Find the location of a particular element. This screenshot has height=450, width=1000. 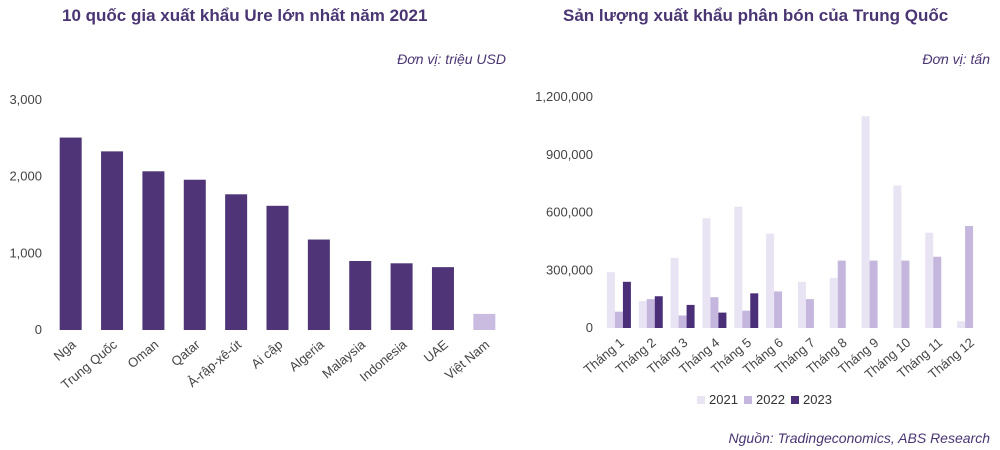

chart1-ytick-label: 3,000 is located at coordinates (25, 99).